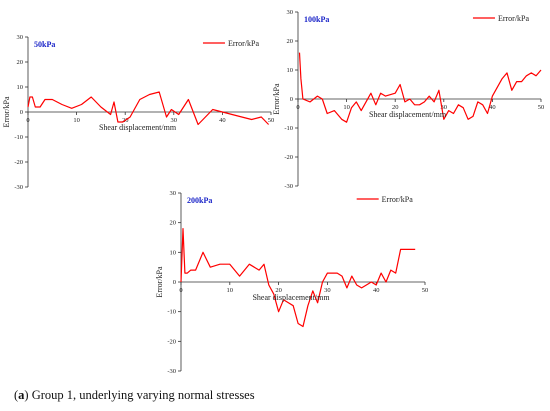 The image size is (550, 411). I want to click on caption-letter: a, so click(21, 395).